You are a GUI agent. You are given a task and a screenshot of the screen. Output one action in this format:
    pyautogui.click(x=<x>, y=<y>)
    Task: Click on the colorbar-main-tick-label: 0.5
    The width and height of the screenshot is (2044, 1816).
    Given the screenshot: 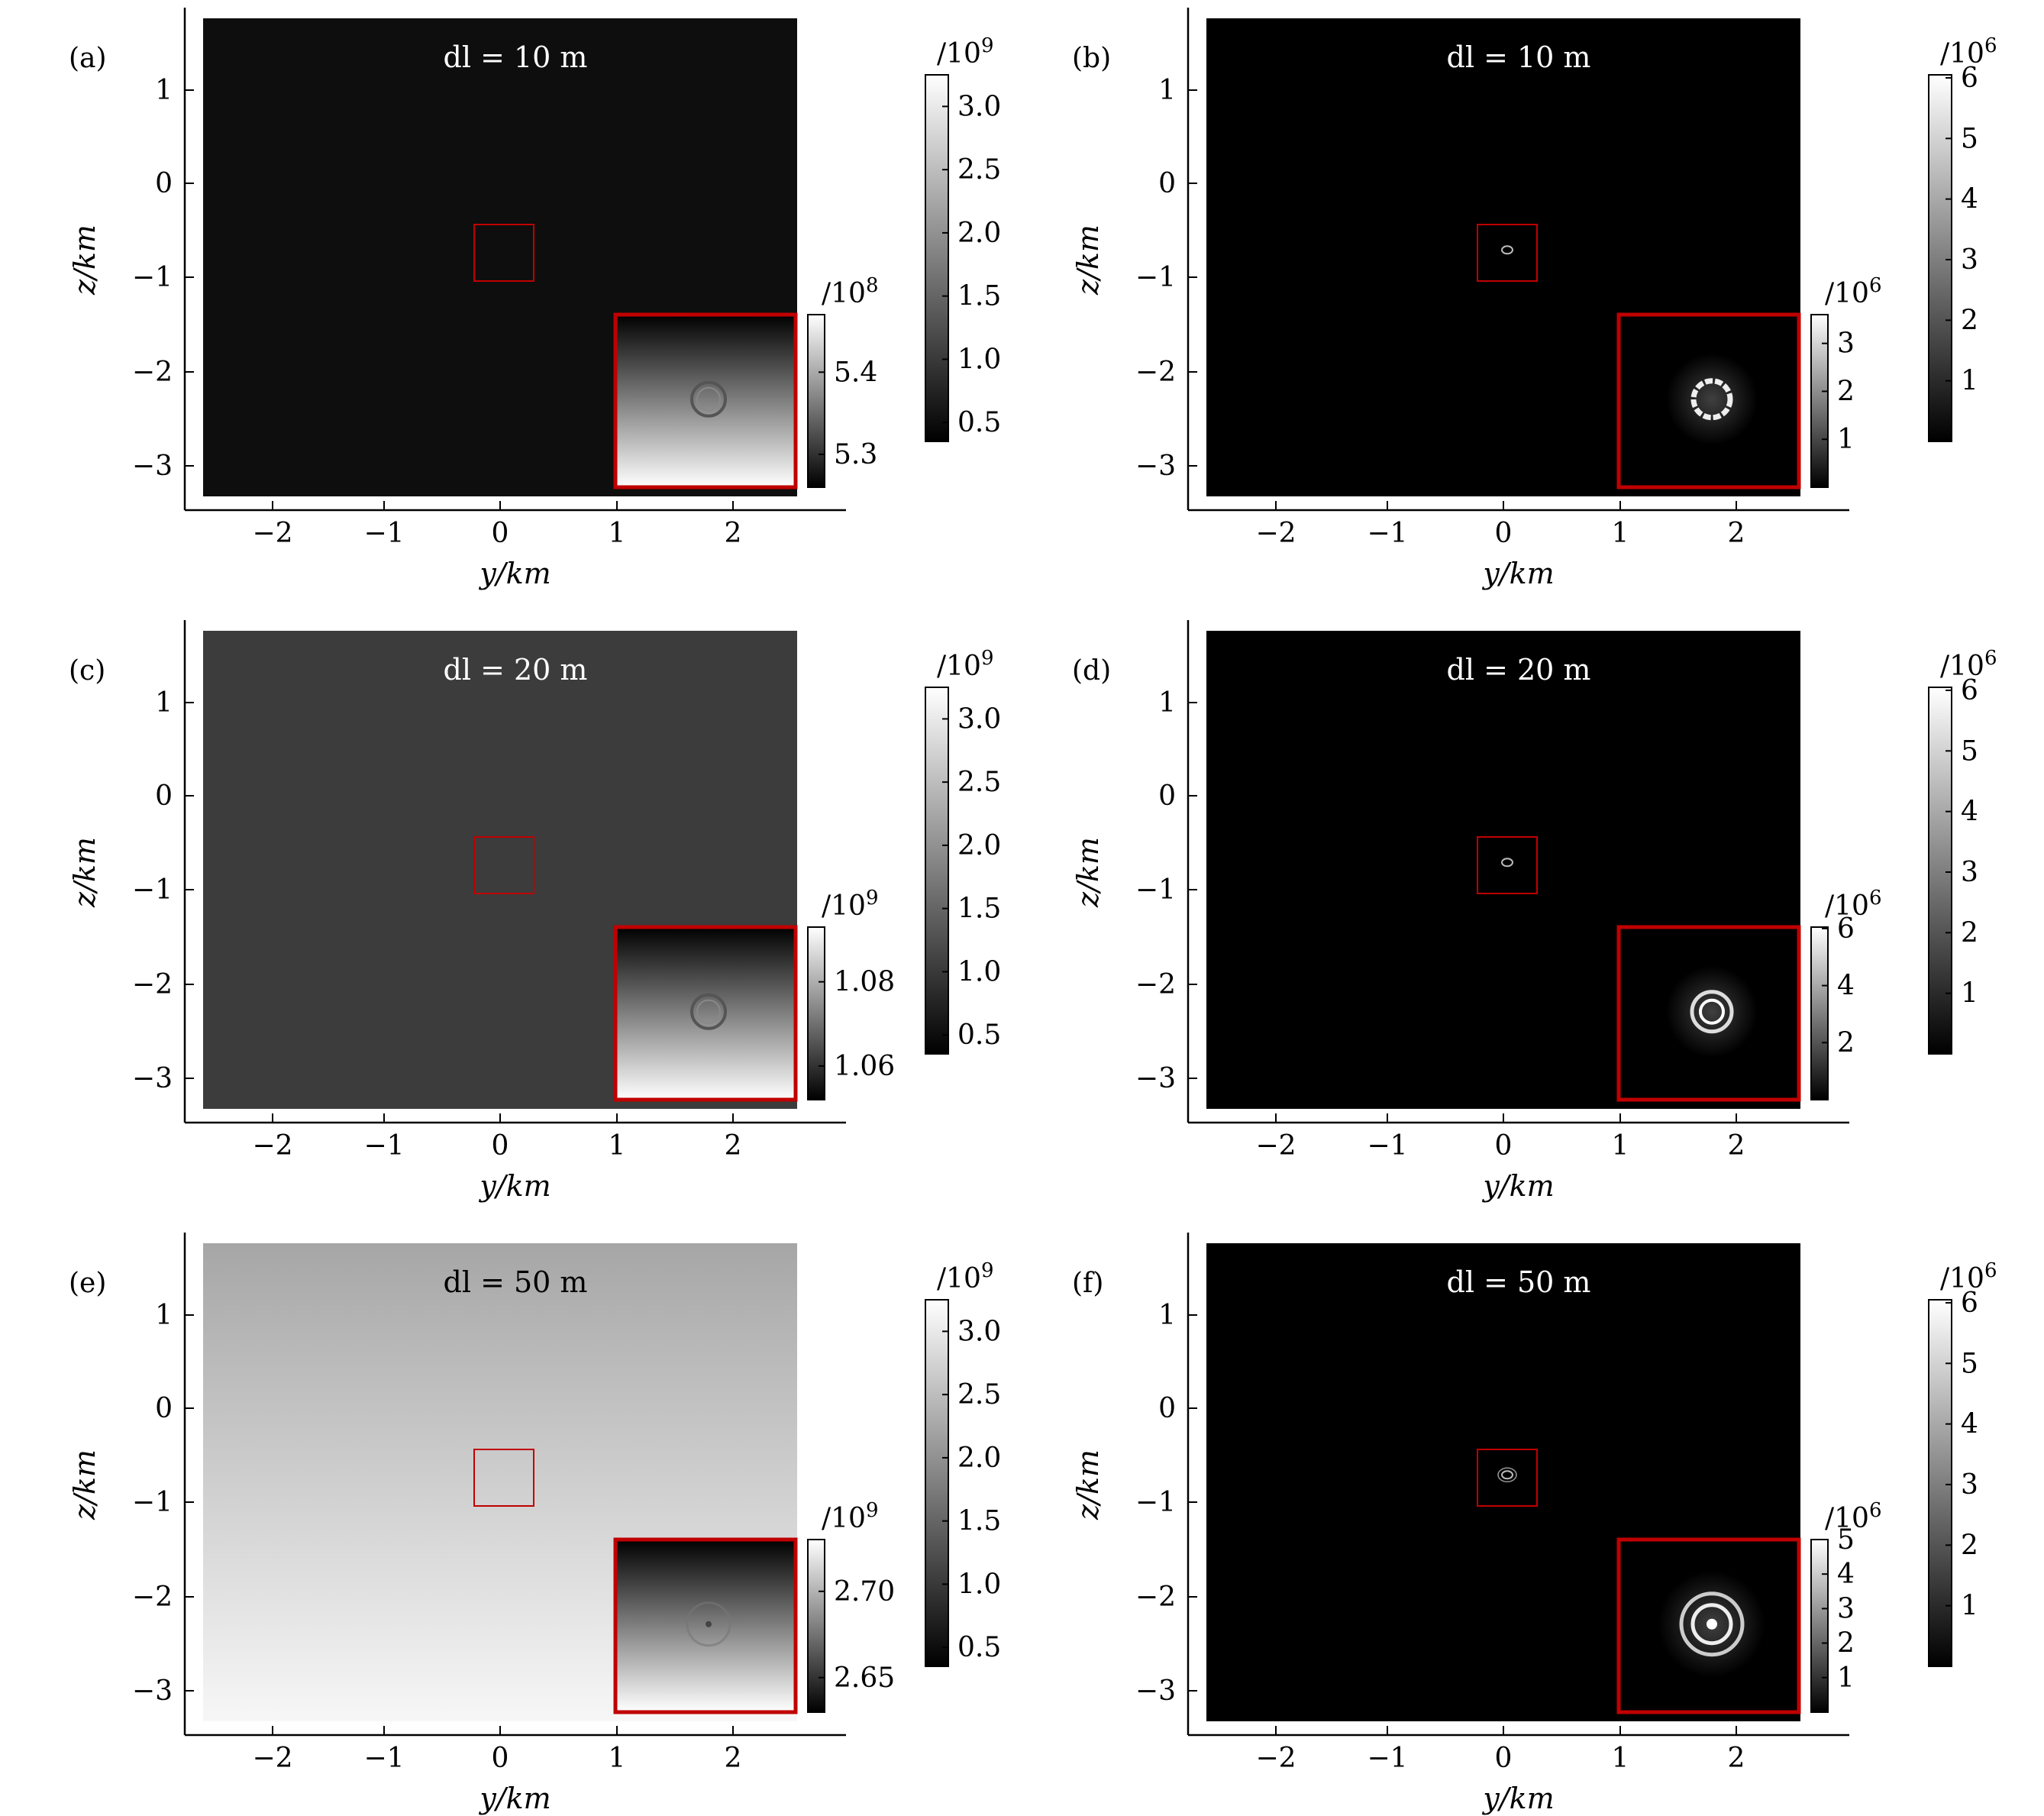 What is the action you would take?
    pyautogui.click(x=979, y=1035)
    